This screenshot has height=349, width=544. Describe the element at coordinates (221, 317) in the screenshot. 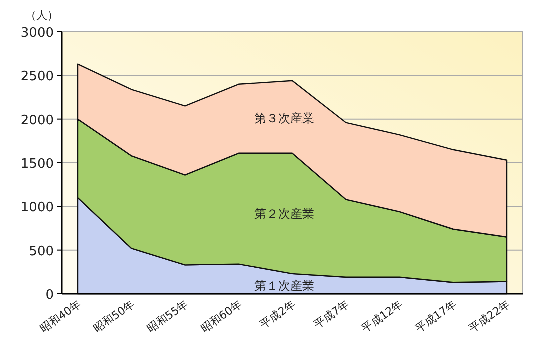

I see `x-tick-label: 昭和60年` at that location.